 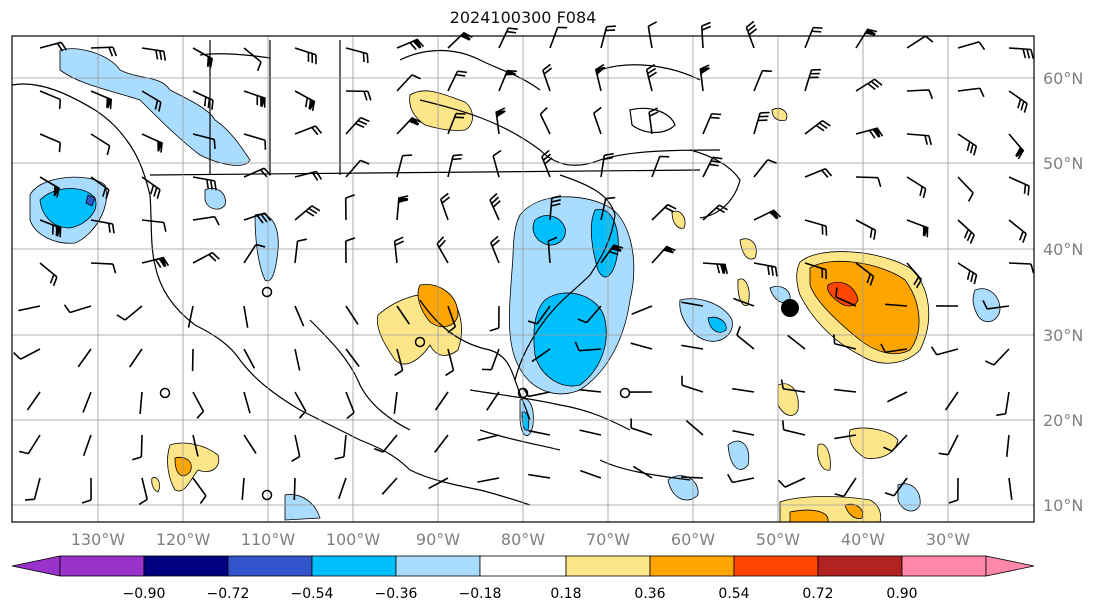 I want to click on colorbar-label: 0.72, so click(x=817, y=594).